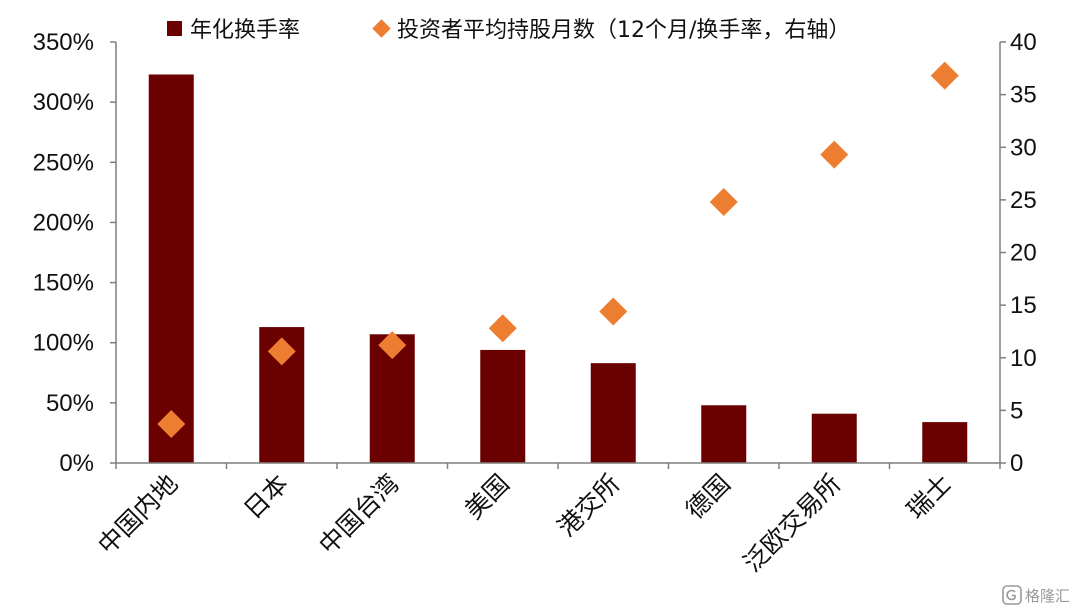 The width and height of the screenshot is (1080, 611). What do you see at coordinates (63, 283) in the screenshot?
I see `left-tick-label-3: 150%` at bounding box center [63, 283].